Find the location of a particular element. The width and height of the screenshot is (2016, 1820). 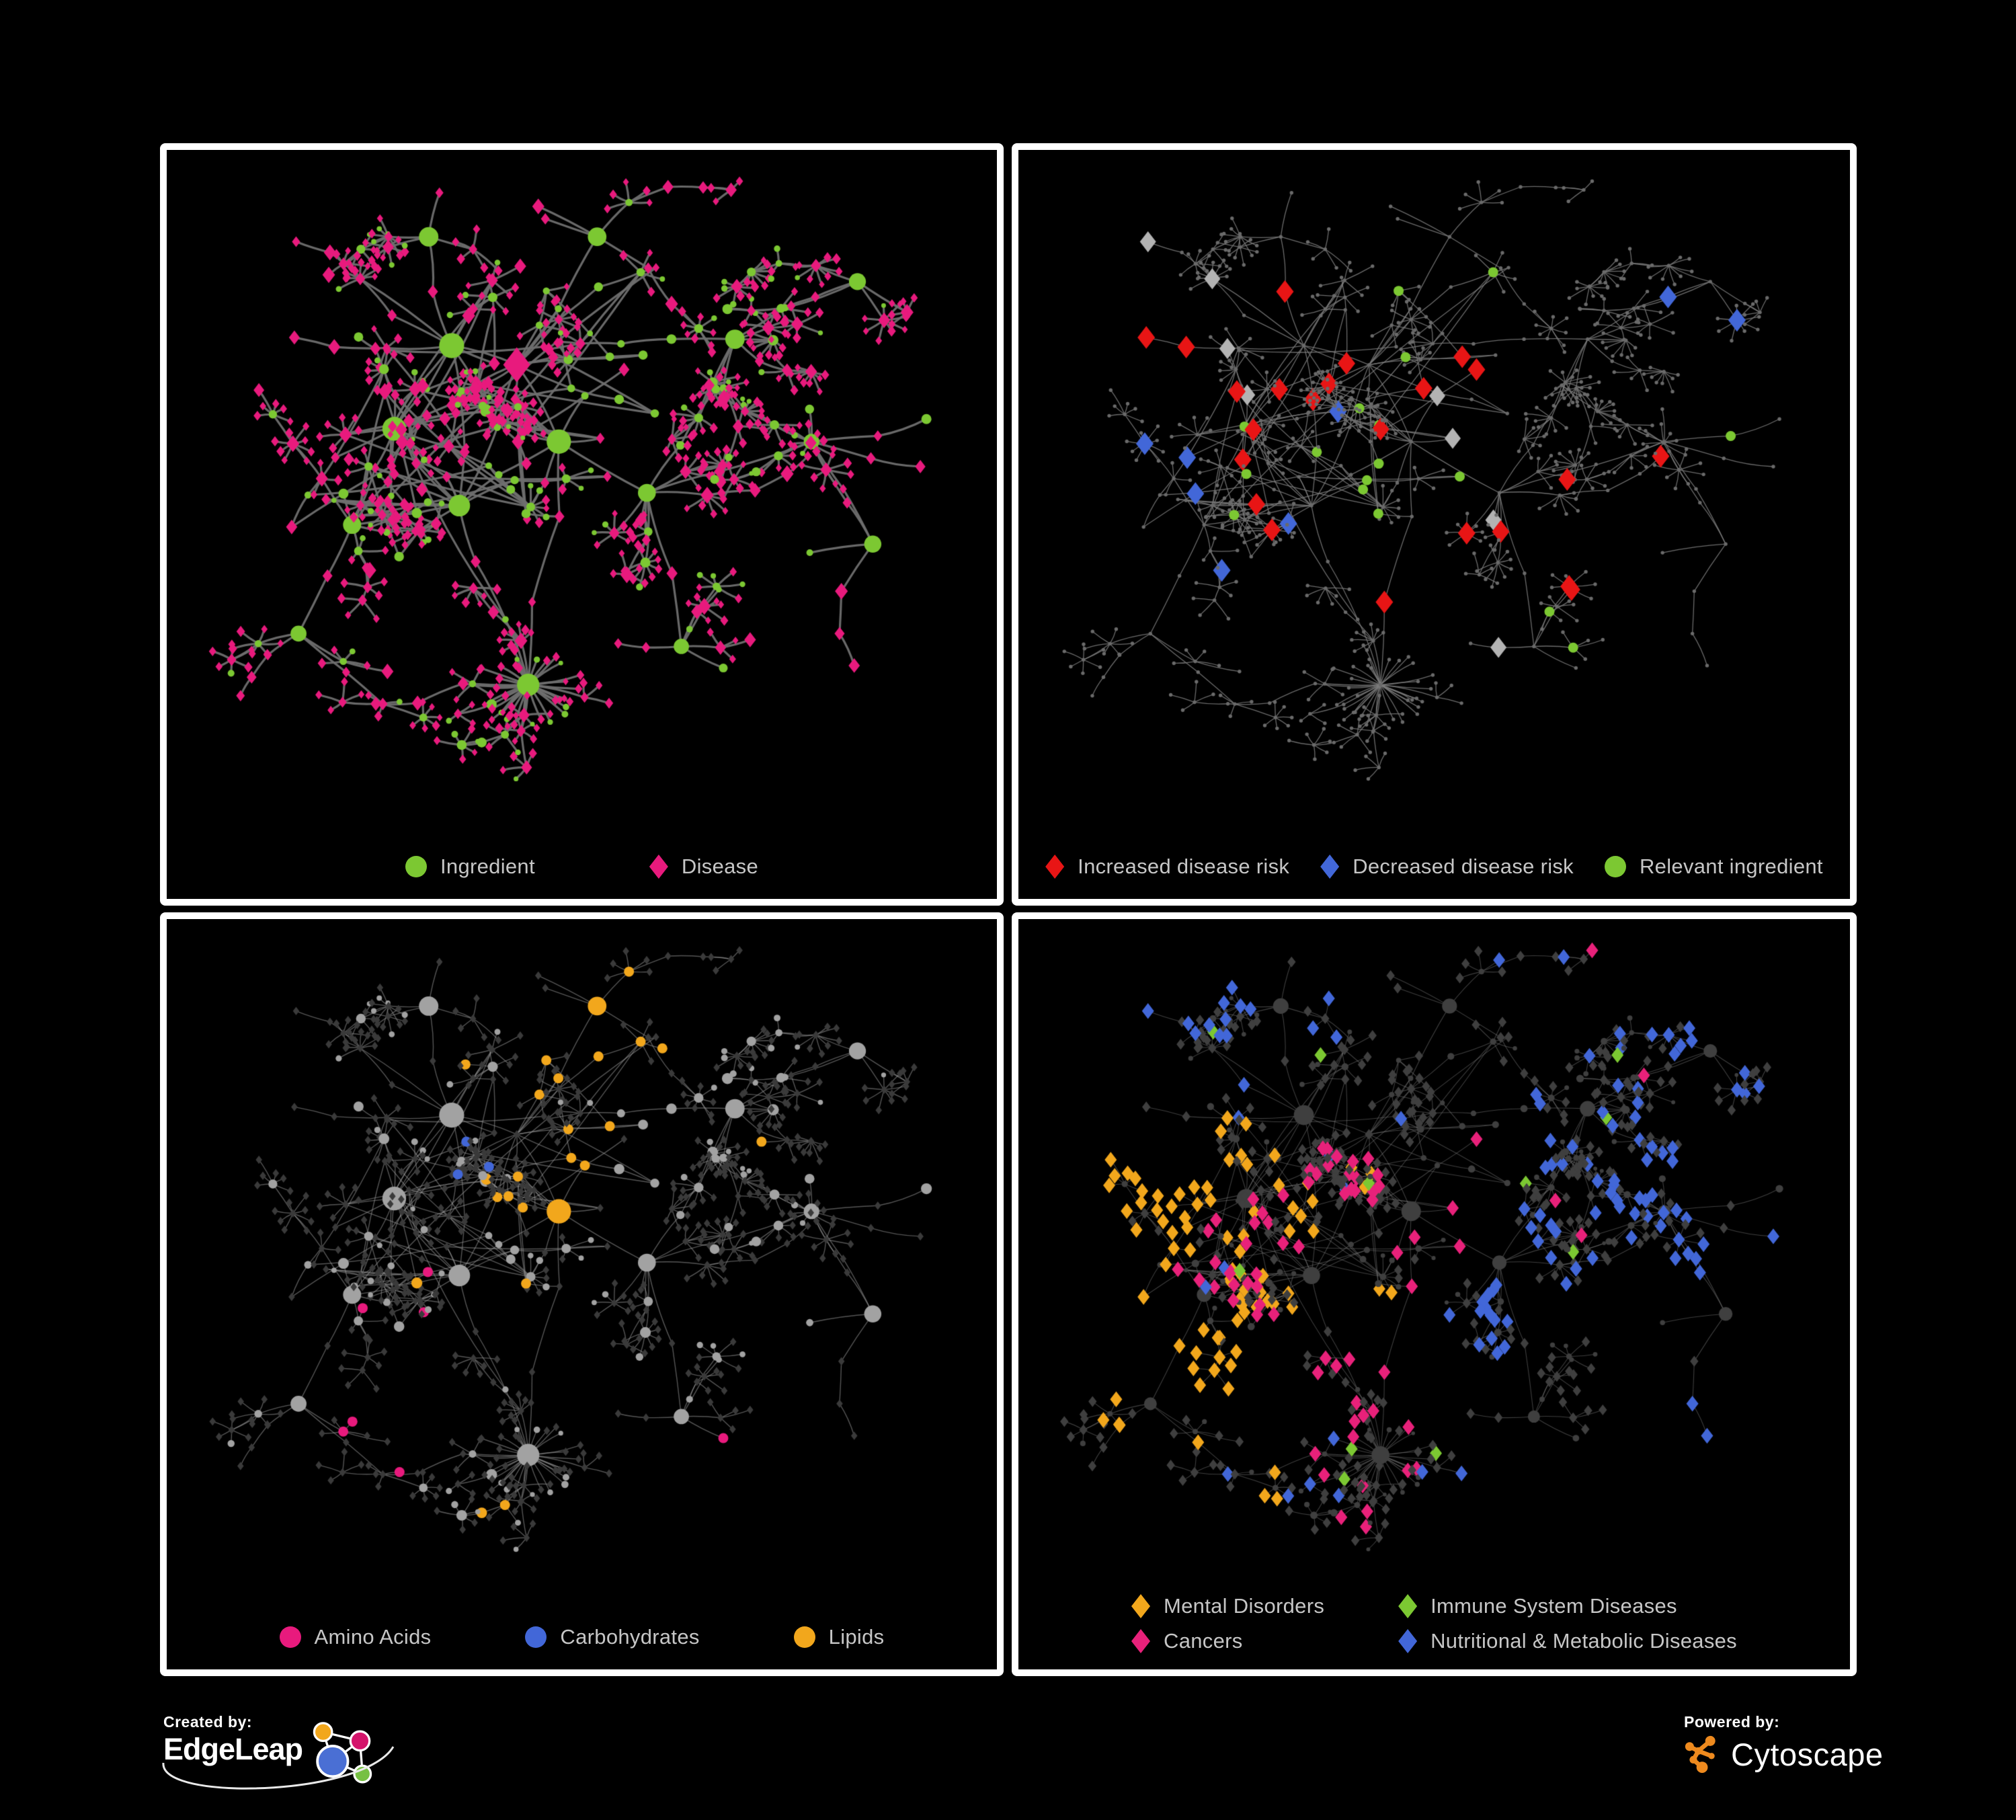

legend-label: Ingredient is located at coordinates (487, 866).